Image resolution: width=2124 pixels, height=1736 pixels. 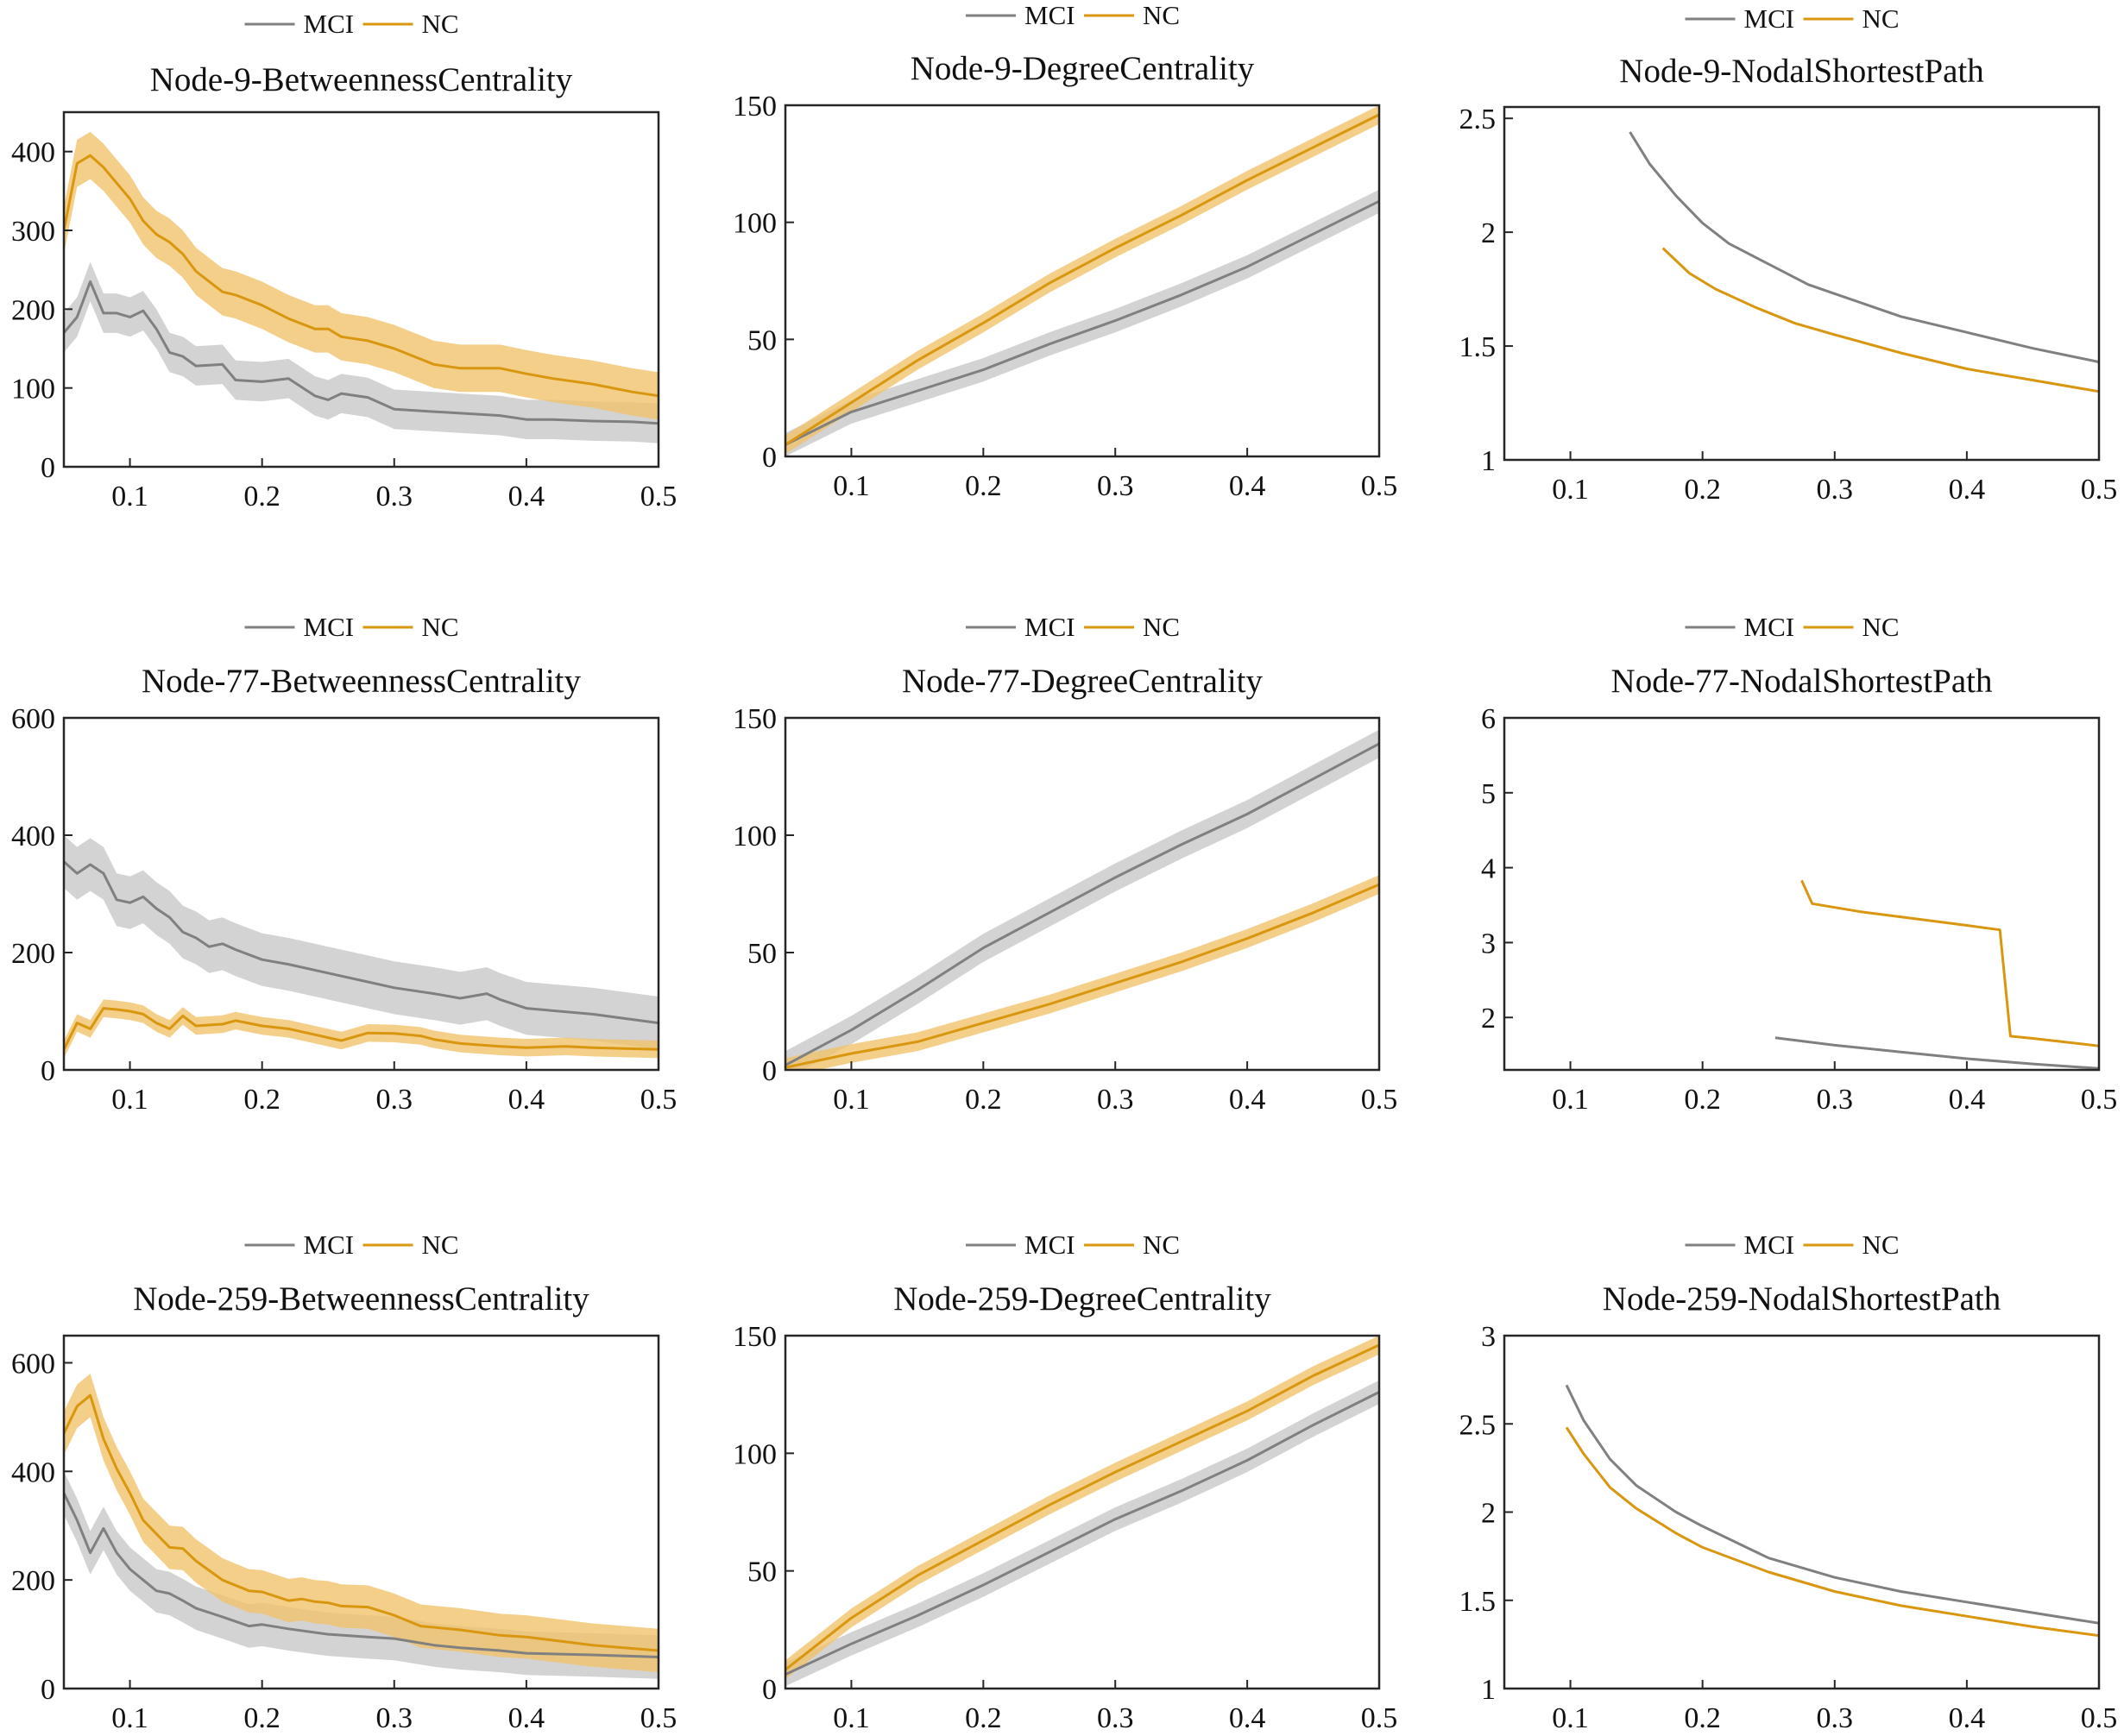 What do you see at coordinates (1801, 71) in the screenshot?
I see `chart-title: Node-9-NodalShortestPath` at bounding box center [1801, 71].